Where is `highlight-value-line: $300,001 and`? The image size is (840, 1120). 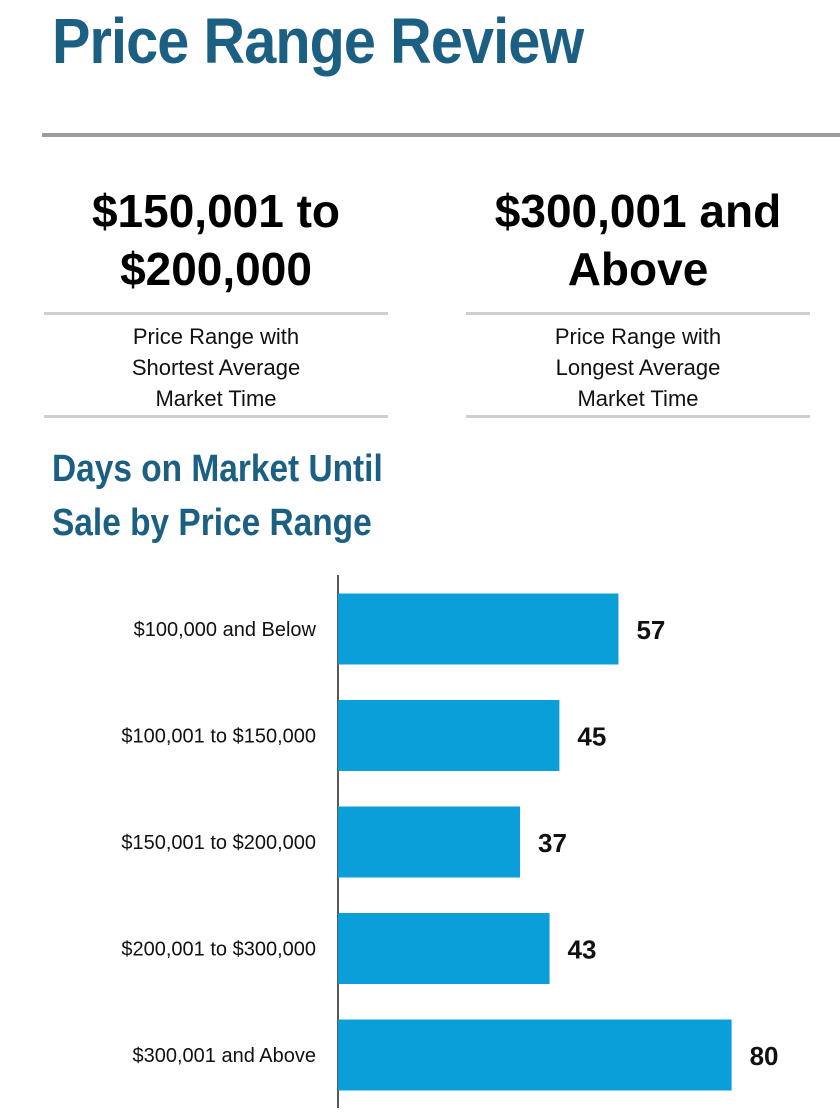 highlight-value-line: $300,001 and is located at coordinates (638, 211).